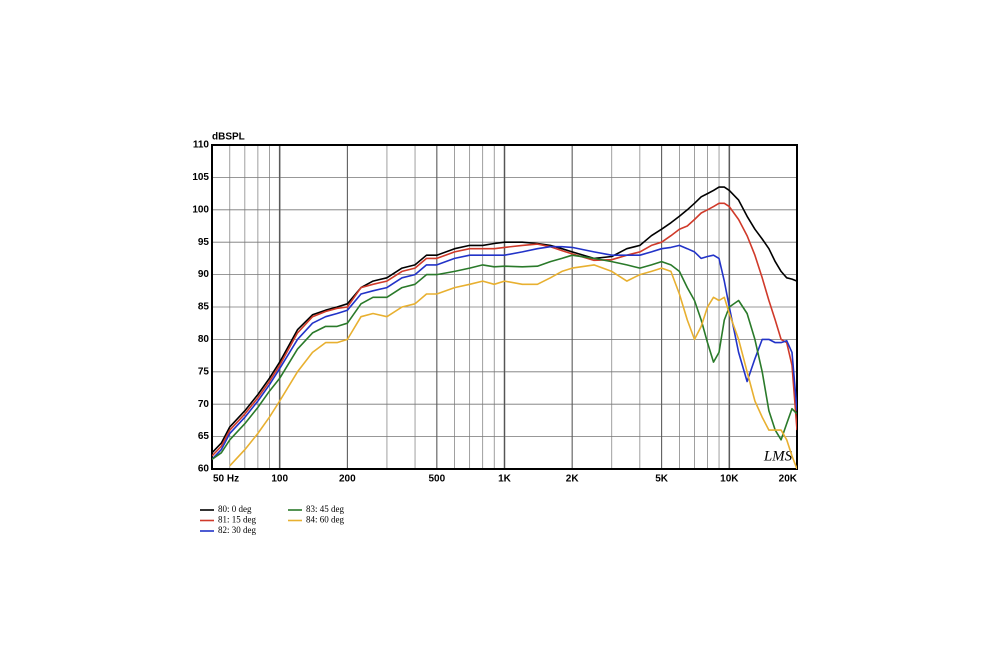 The height and width of the screenshot is (645, 1000). What do you see at coordinates (204, 307) in the screenshot?
I see `y-tick-label: 85` at bounding box center [204, 307].